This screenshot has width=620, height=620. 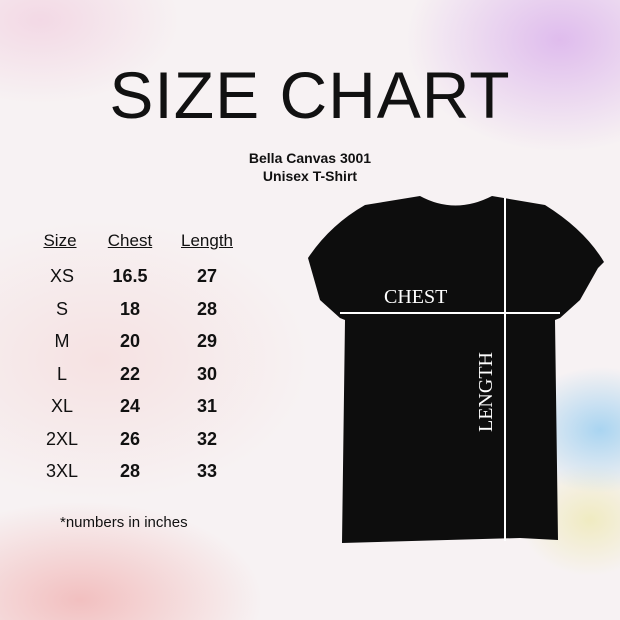 I want to click on chest-cell: 24, so click(x=130, y=406).